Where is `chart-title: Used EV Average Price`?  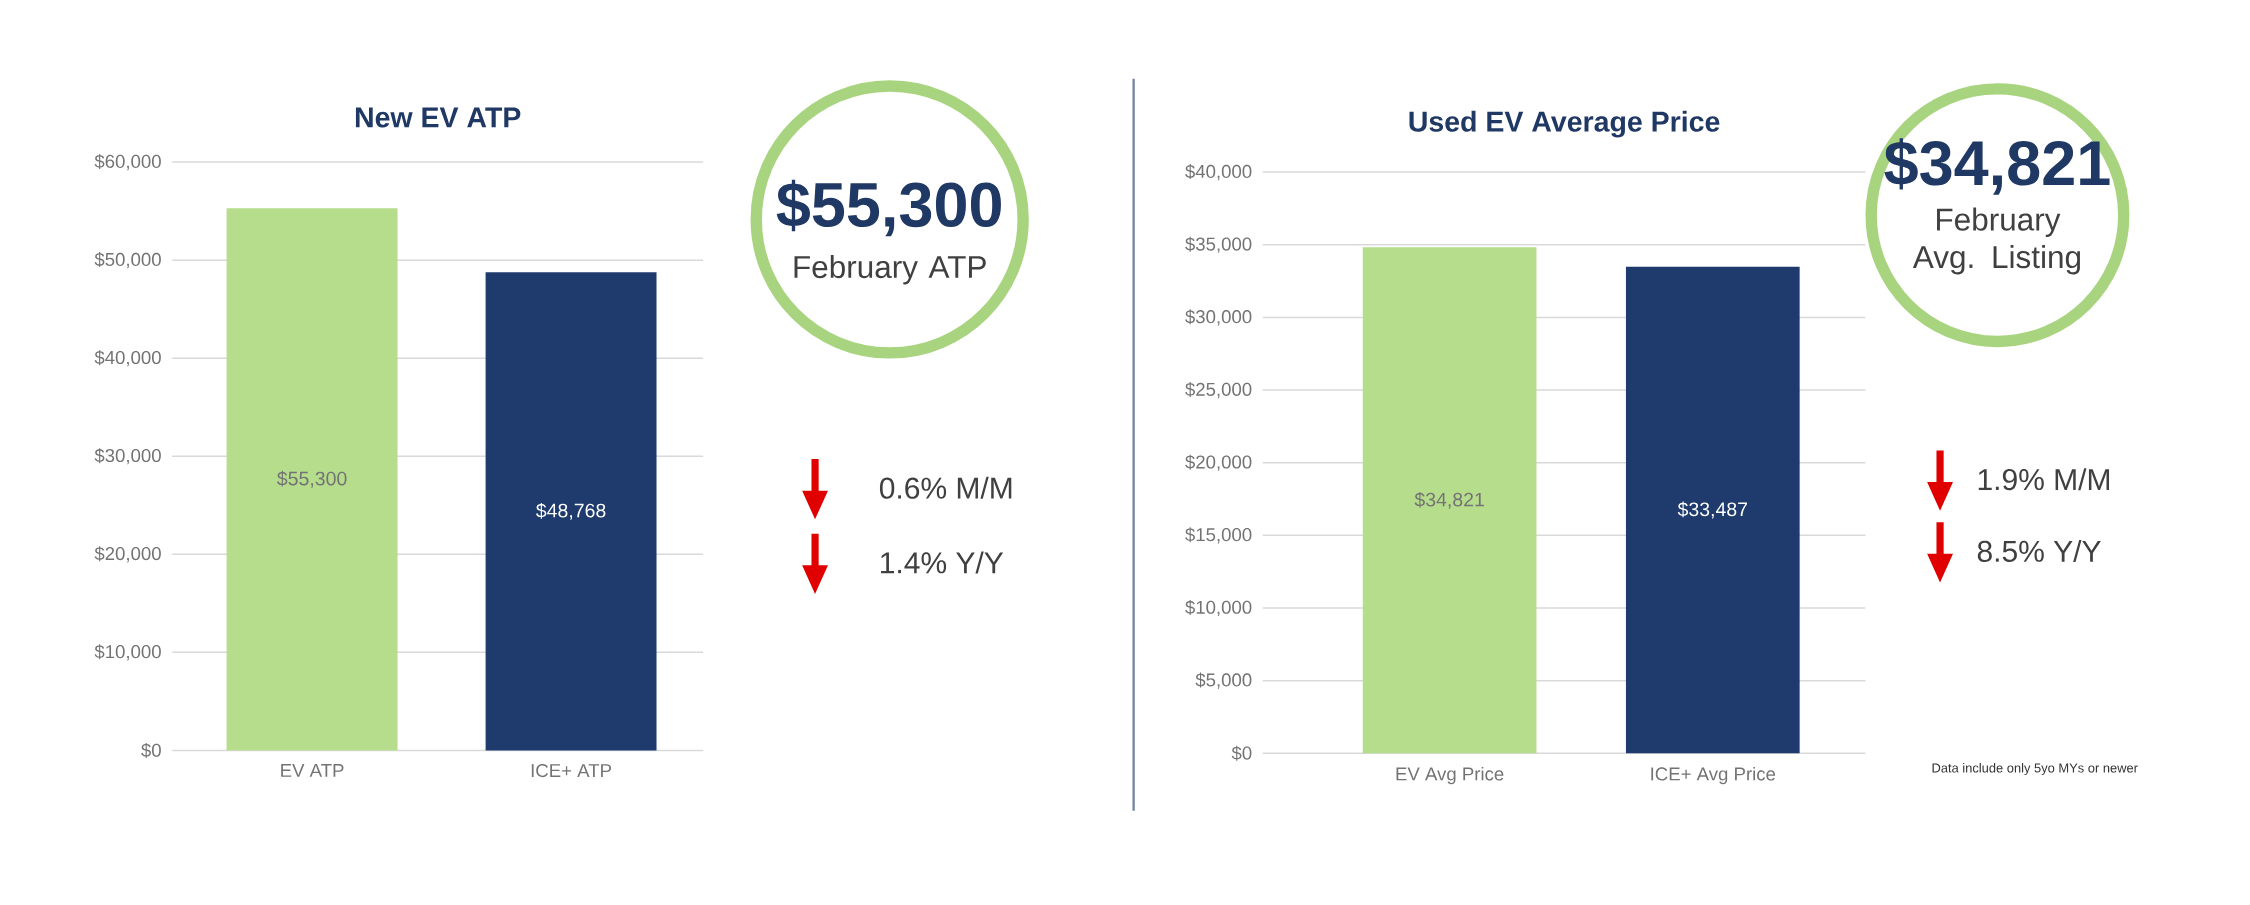 chart-title: Used EV Average Price is located at coordinates (1564, 124).